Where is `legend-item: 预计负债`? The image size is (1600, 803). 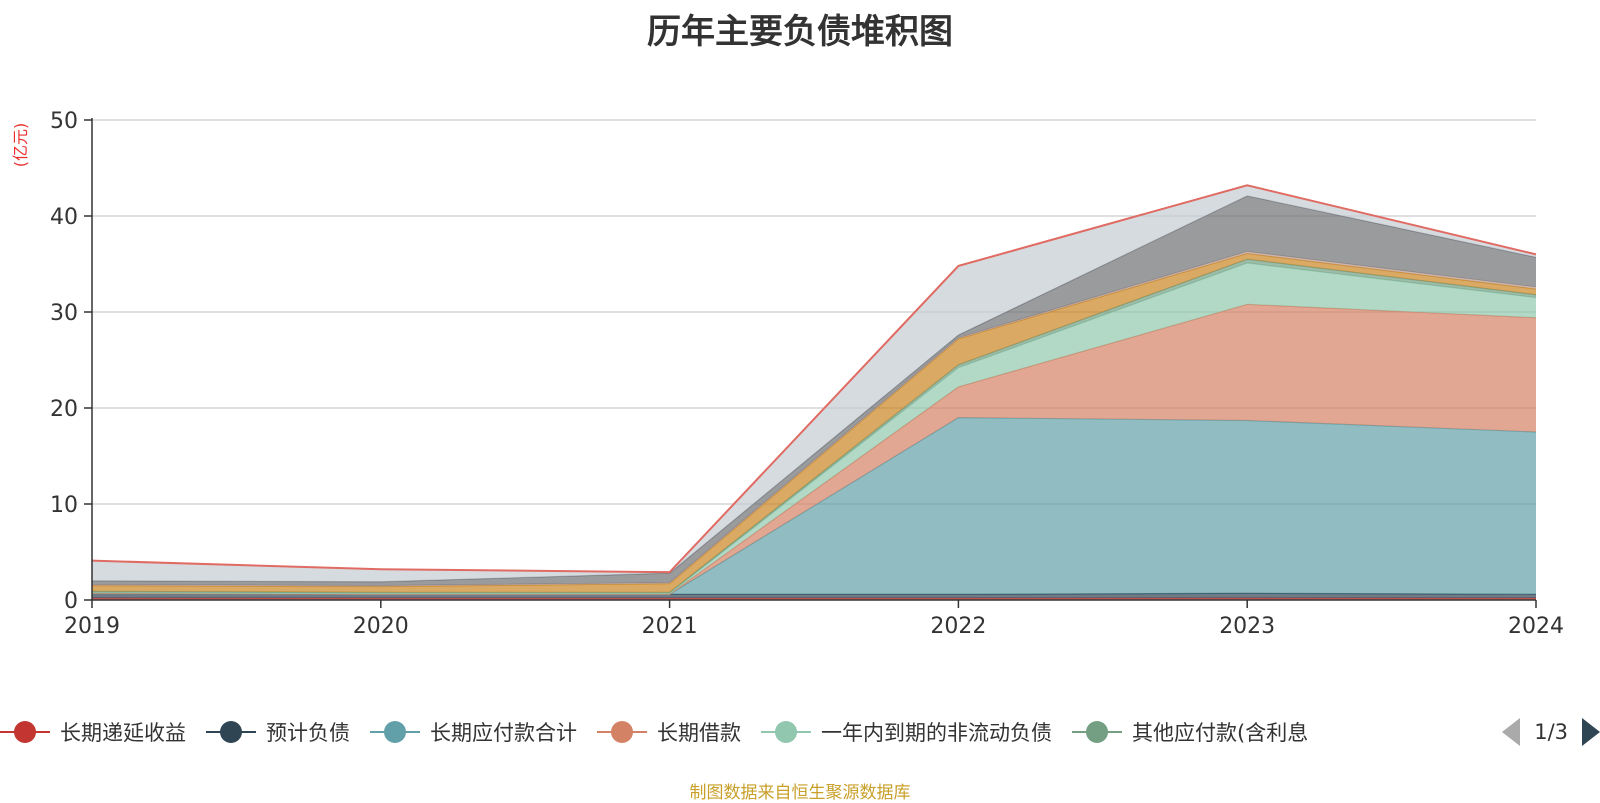
legend-item: 预计负债 is located at coordinates (278, 732).